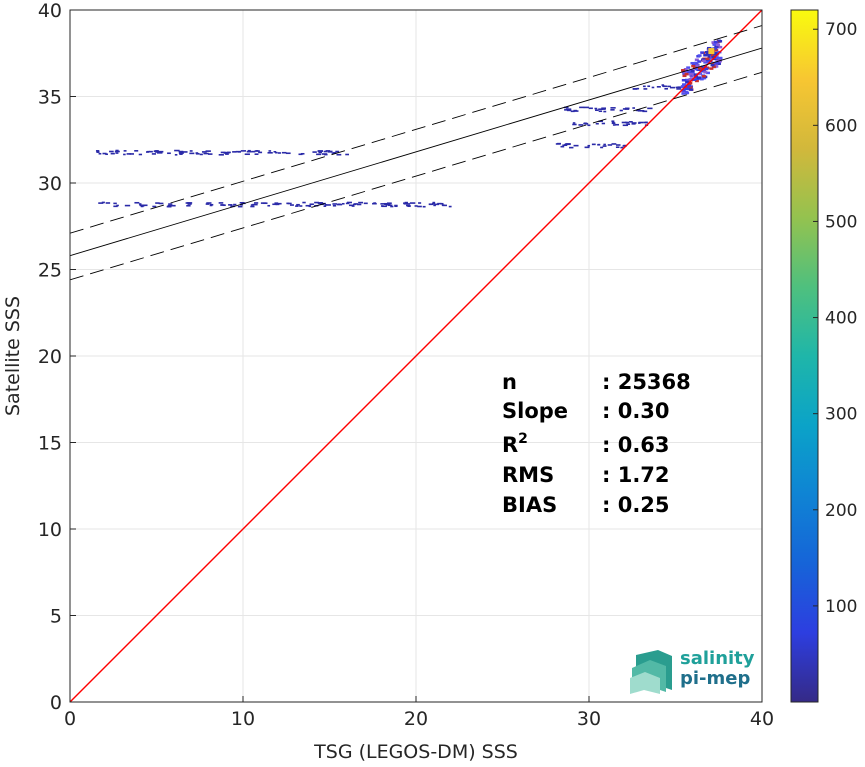 The height and width of the screenshot is (767, 865). I want to click on stat-value: : 0.25, so click(636, 505).